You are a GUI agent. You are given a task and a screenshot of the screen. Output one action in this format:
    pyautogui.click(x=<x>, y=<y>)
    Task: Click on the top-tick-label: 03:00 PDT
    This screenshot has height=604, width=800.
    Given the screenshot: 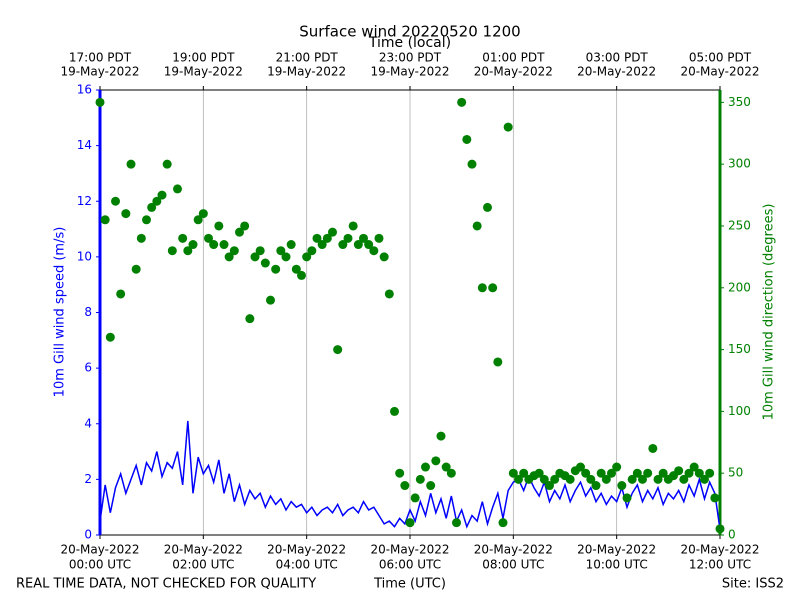 What is the action you would take?
    pyautogui.click(x=617, y=58)
    